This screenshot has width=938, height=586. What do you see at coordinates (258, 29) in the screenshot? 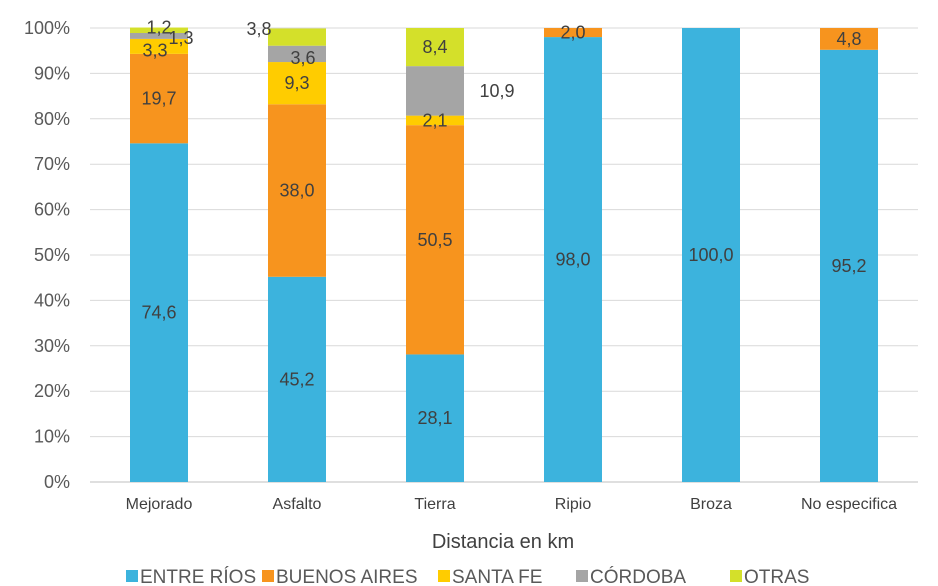
I see `data-label: 3,8` at bounding box center [258, 29].